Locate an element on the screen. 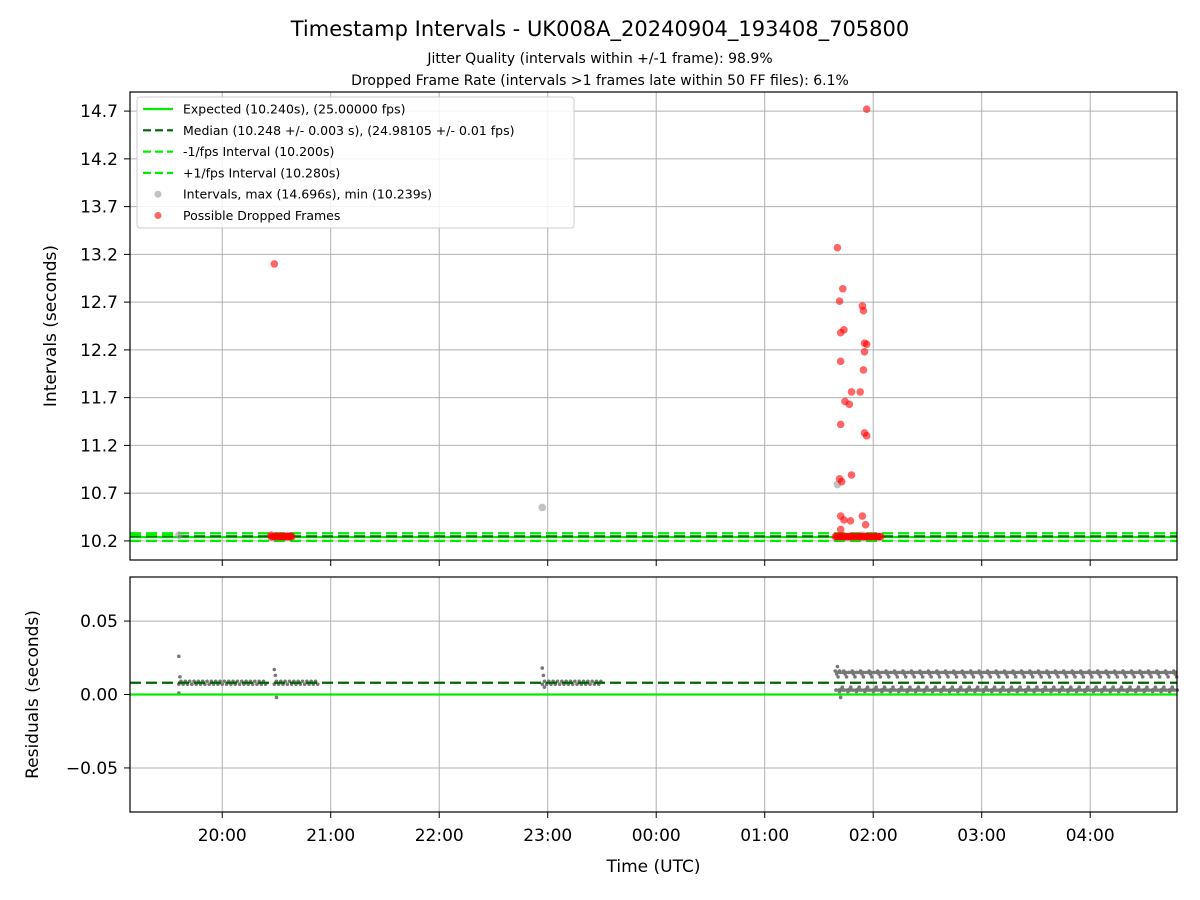 The width and height of the screenshot is (1200, 900). y-tick-label: 14.7 is located at coordinates (99, 112).